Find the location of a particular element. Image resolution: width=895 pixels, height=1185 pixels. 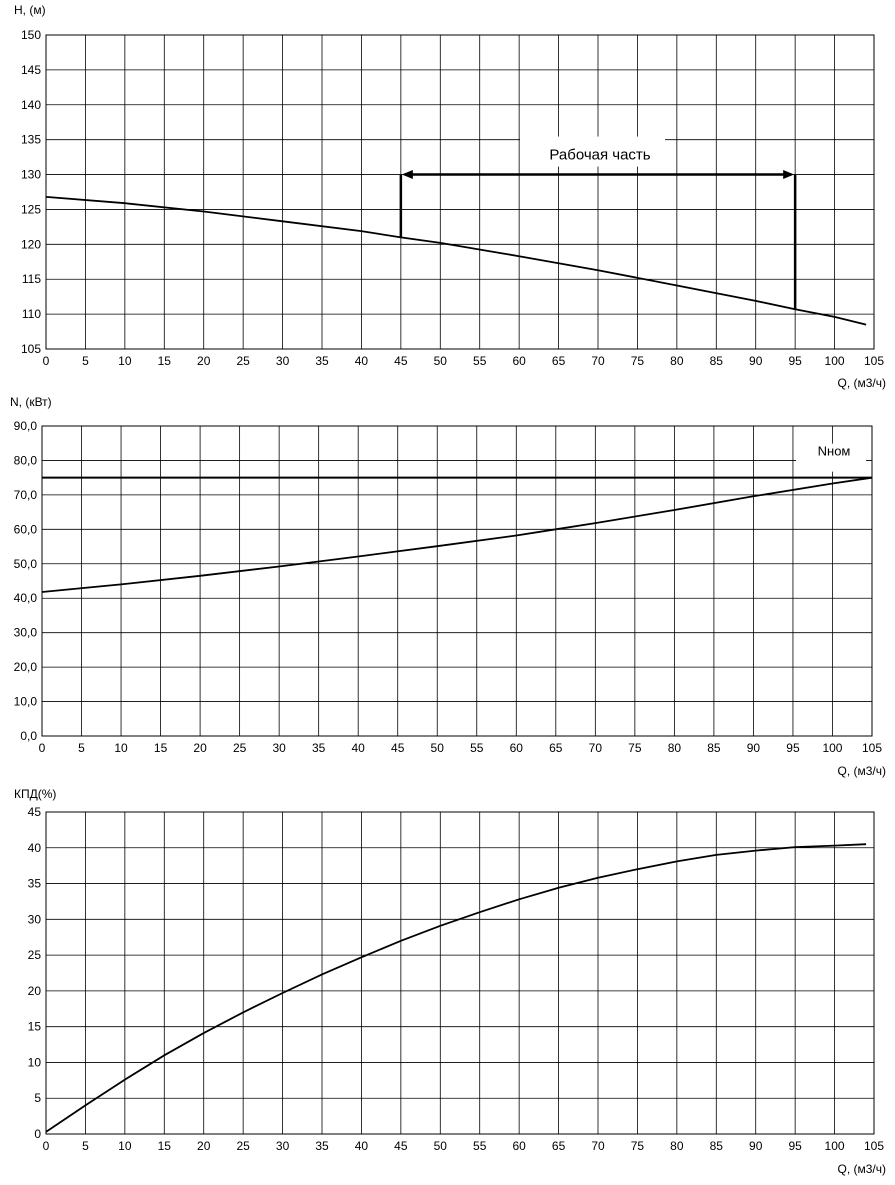

y-tick-label: 0,0 is located at coordinates (28, 736).